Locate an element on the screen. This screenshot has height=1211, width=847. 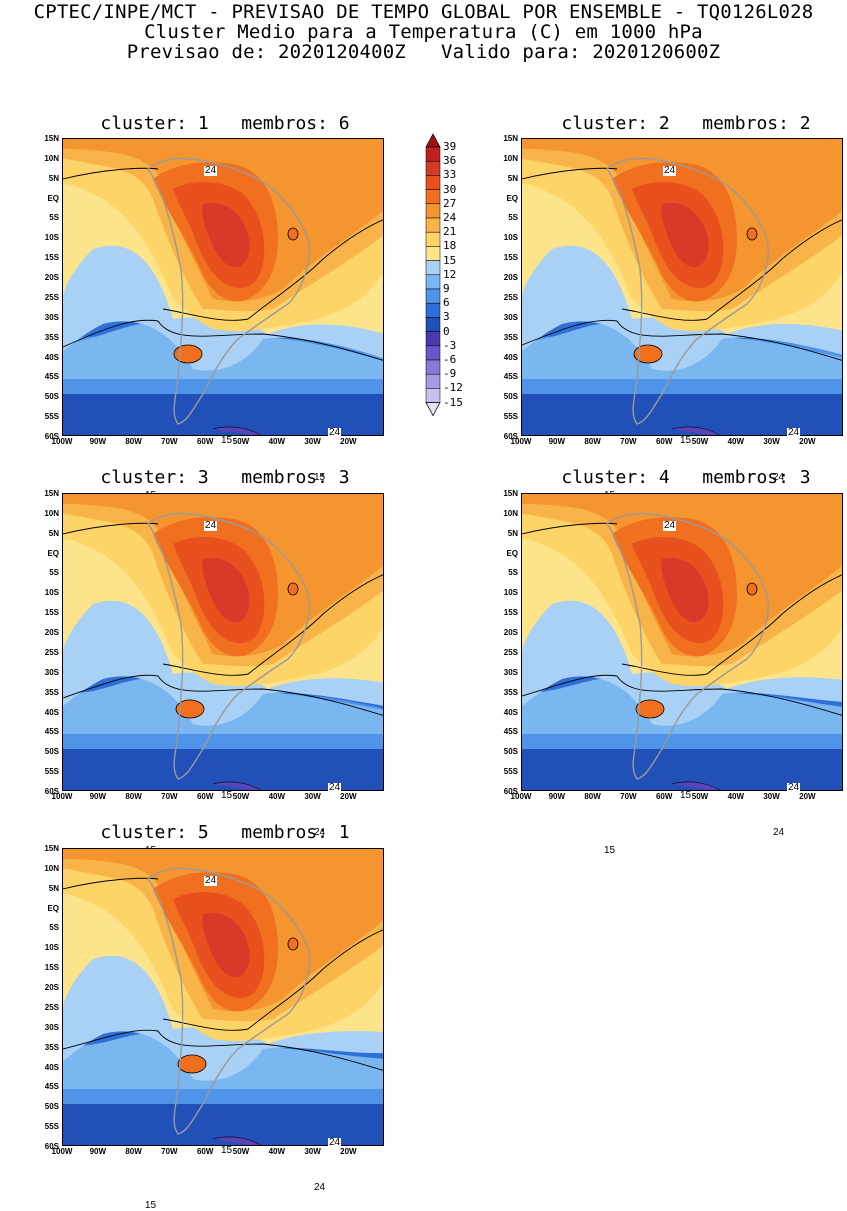
colorbar-label: 30 is located at coordinates (450, 189).